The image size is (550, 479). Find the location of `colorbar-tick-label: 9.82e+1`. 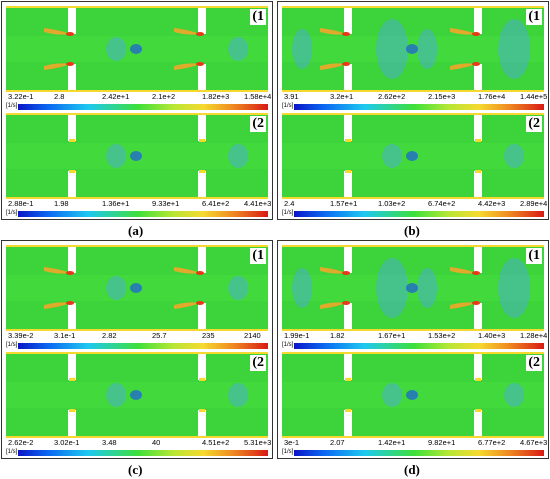

colorbar-tick-label: 9.82e+1 is located at coordinates (442, 442).